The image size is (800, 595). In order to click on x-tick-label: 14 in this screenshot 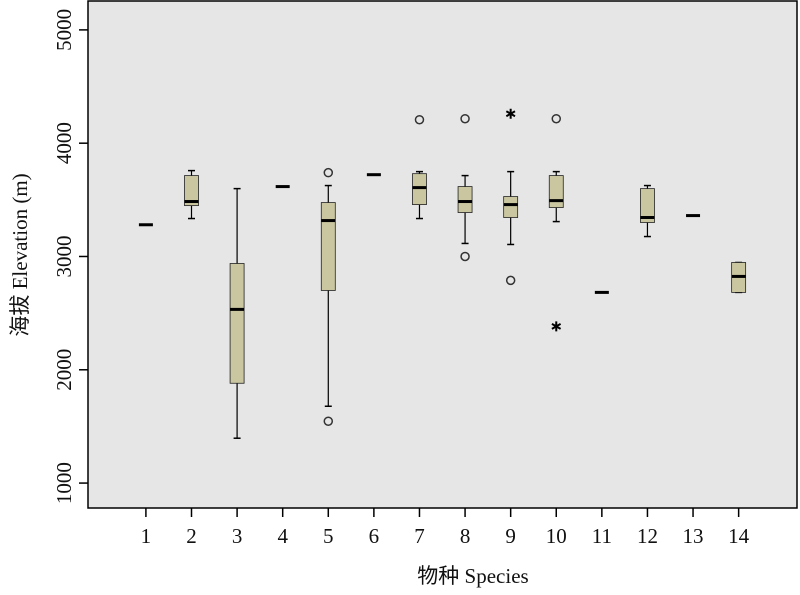, I will do `click(739, 536)`.